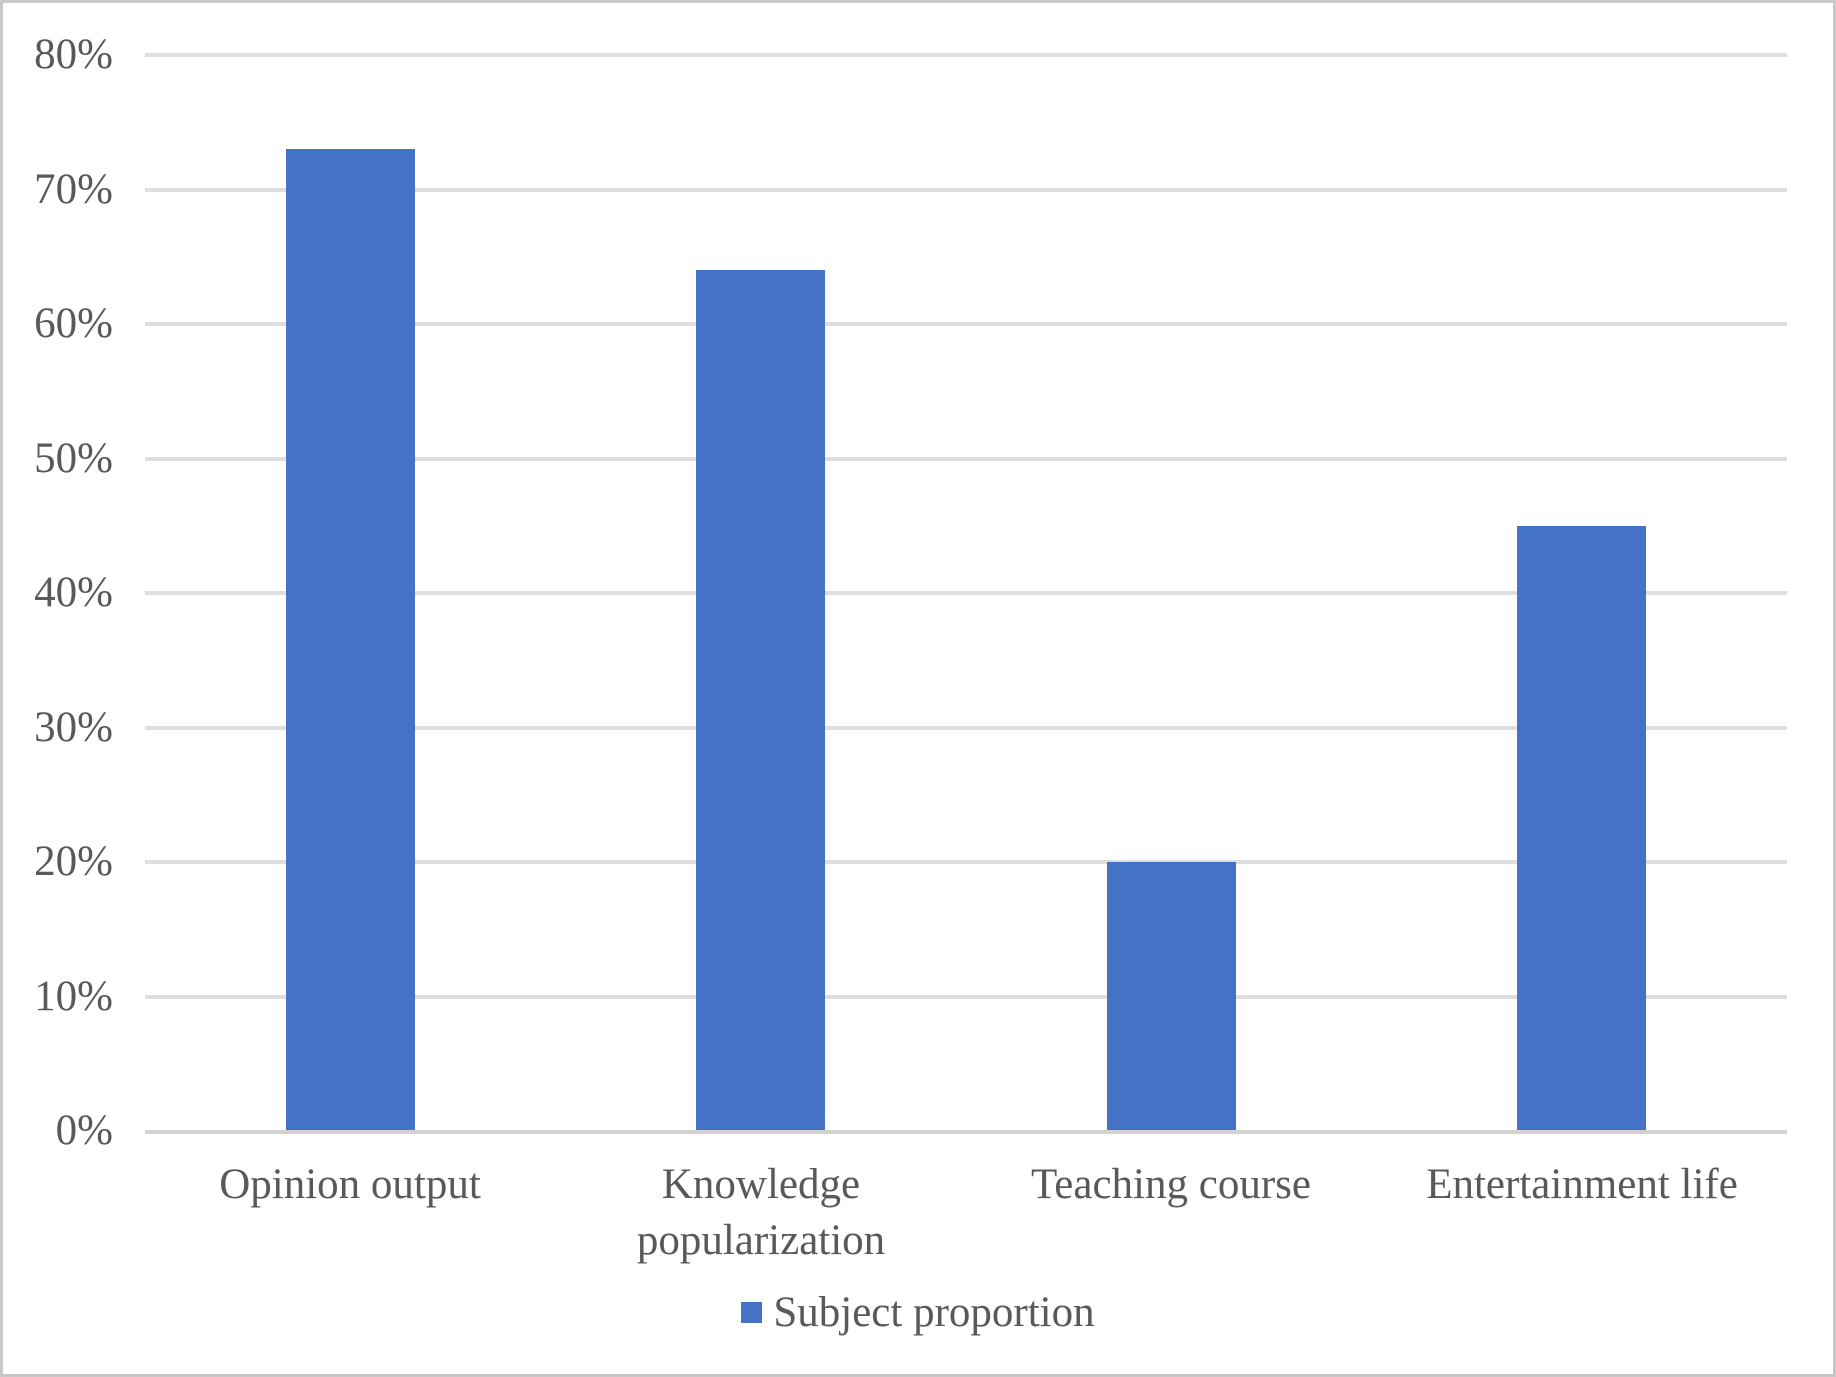  I want to click on y-tick-label: 20%, so click(73, 861).